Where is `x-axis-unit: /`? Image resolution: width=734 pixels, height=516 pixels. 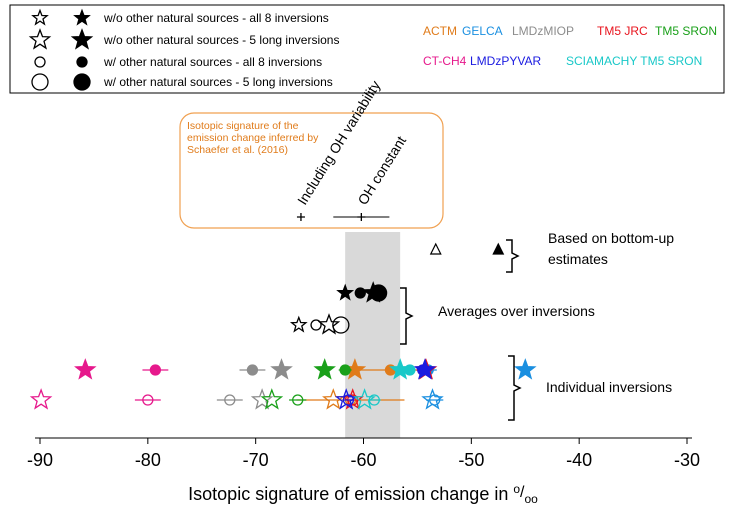
x-axis-unit: / is located at coordinates (522, 492).